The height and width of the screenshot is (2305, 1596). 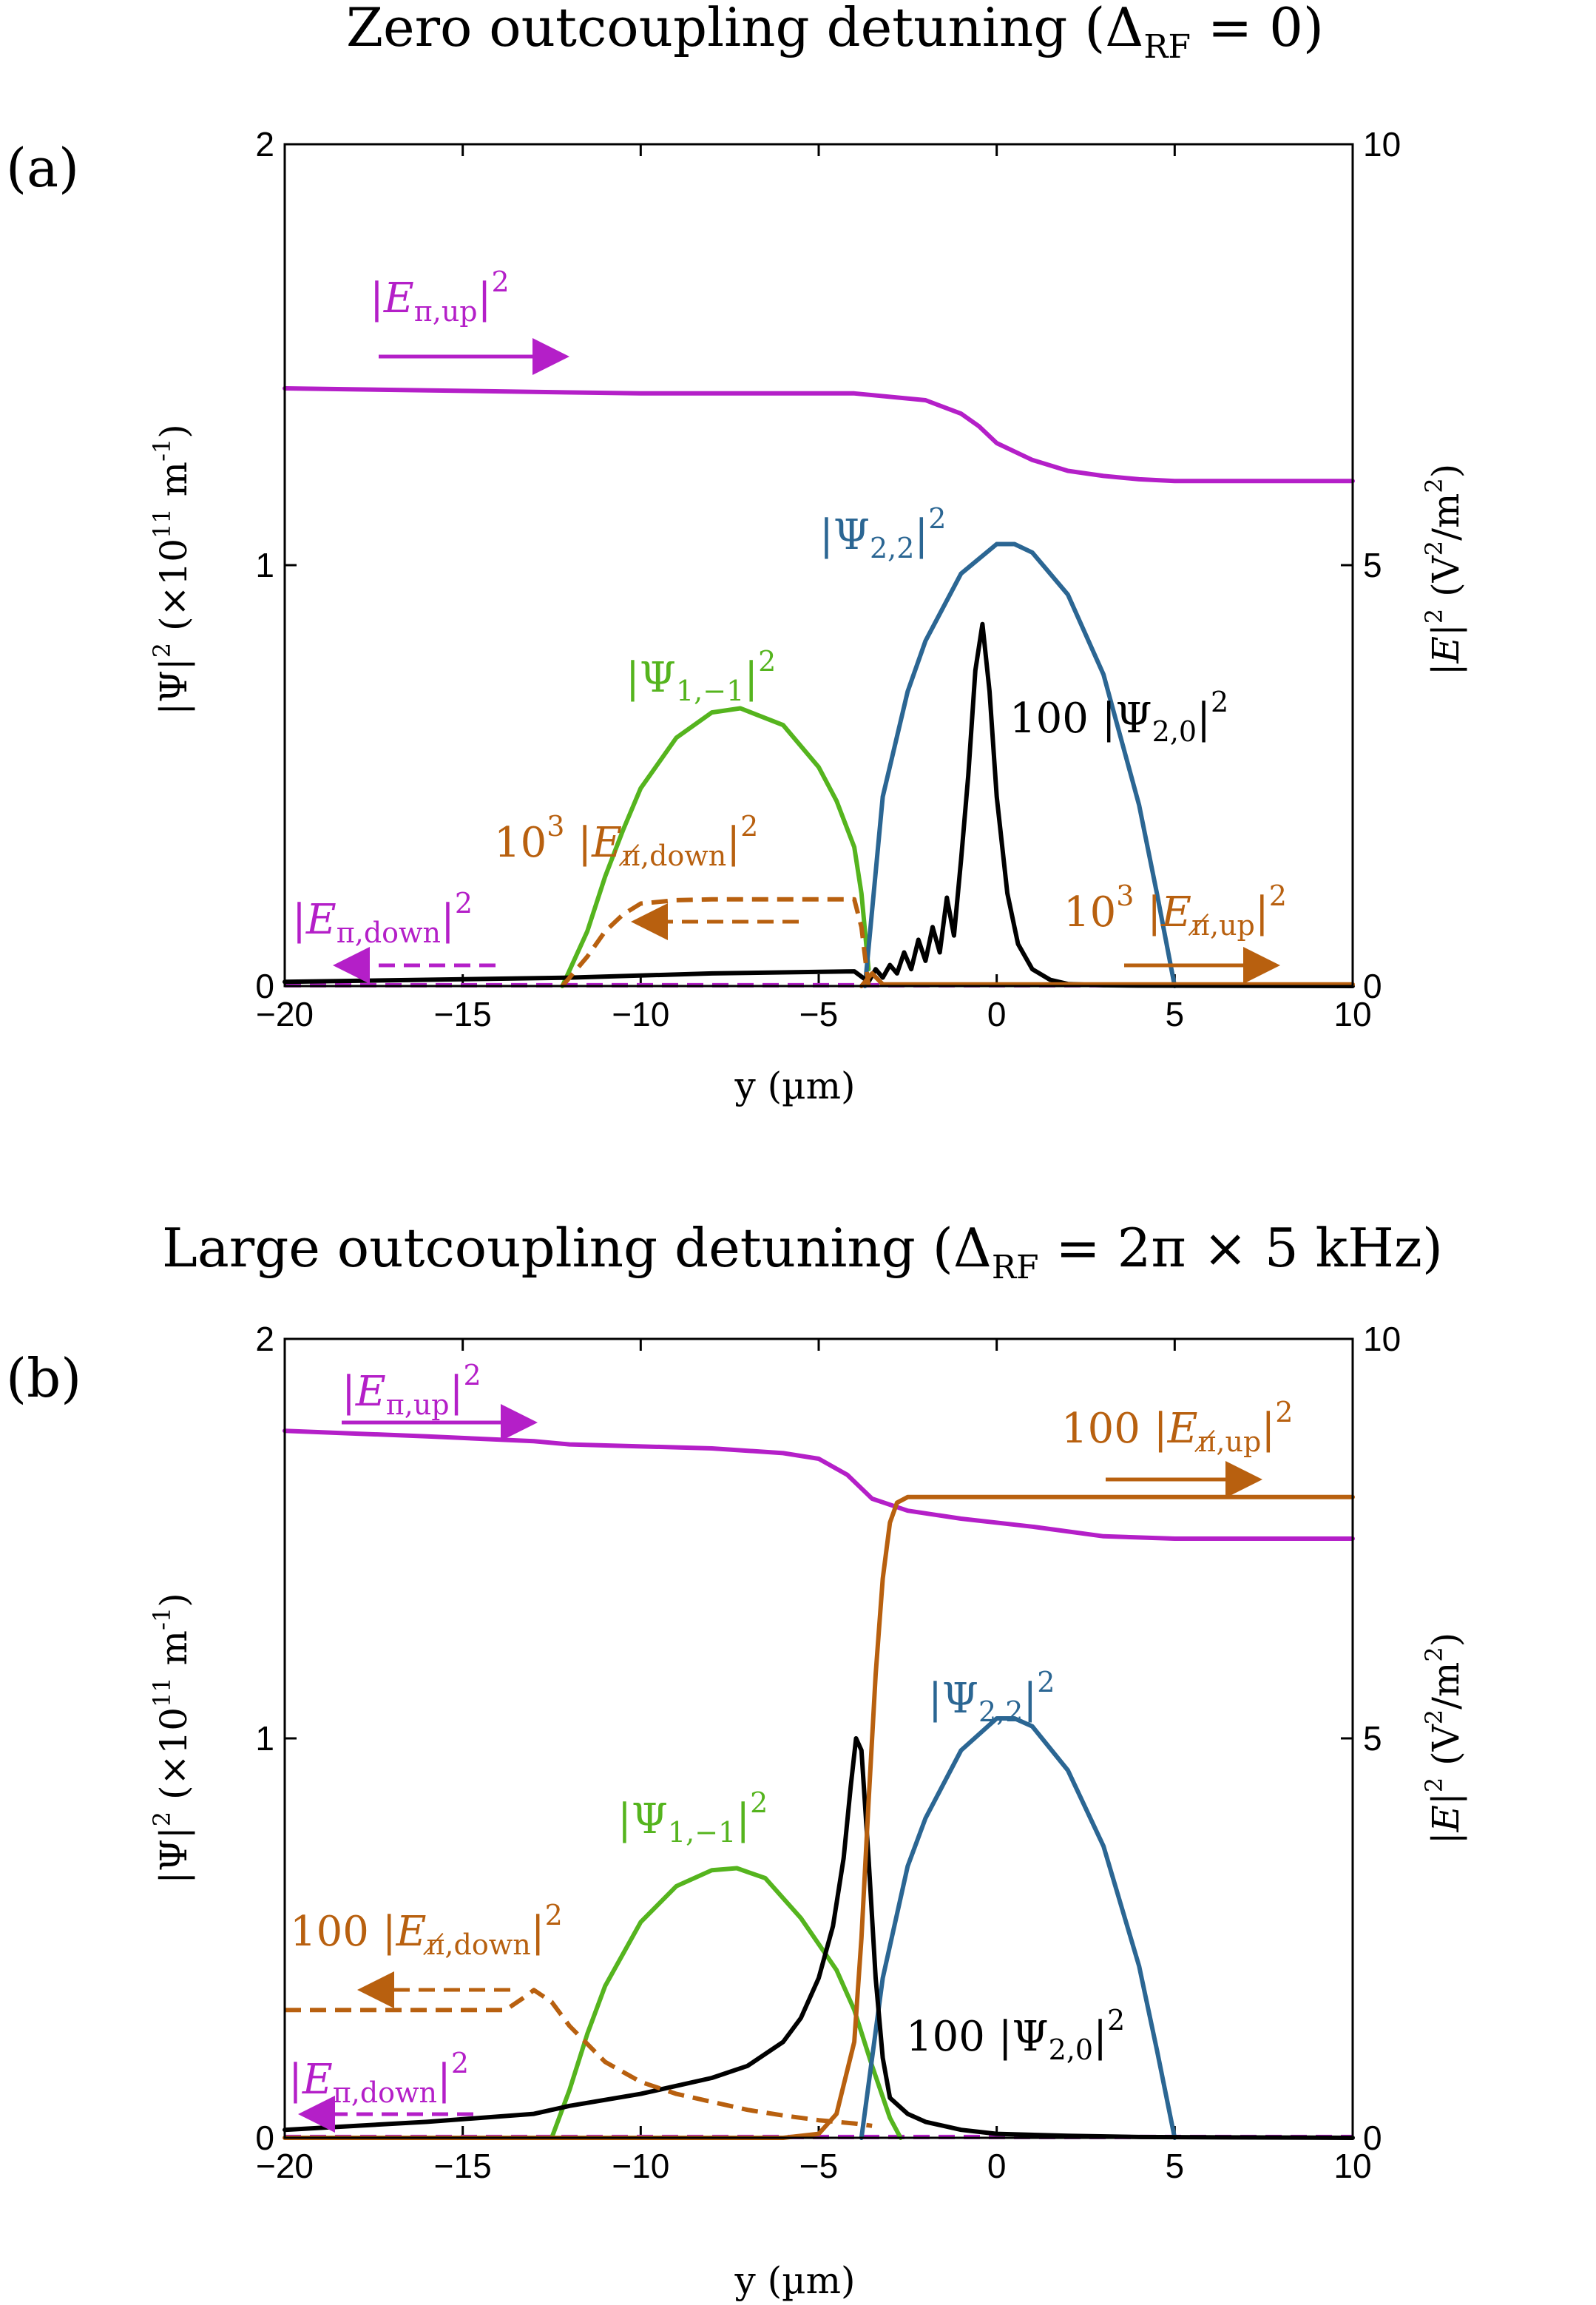 What do you see at coordinates (463, 1014) in the screenshot?
I see `x-tick-label-a-1: −15` at bounding box center [463, 1014].